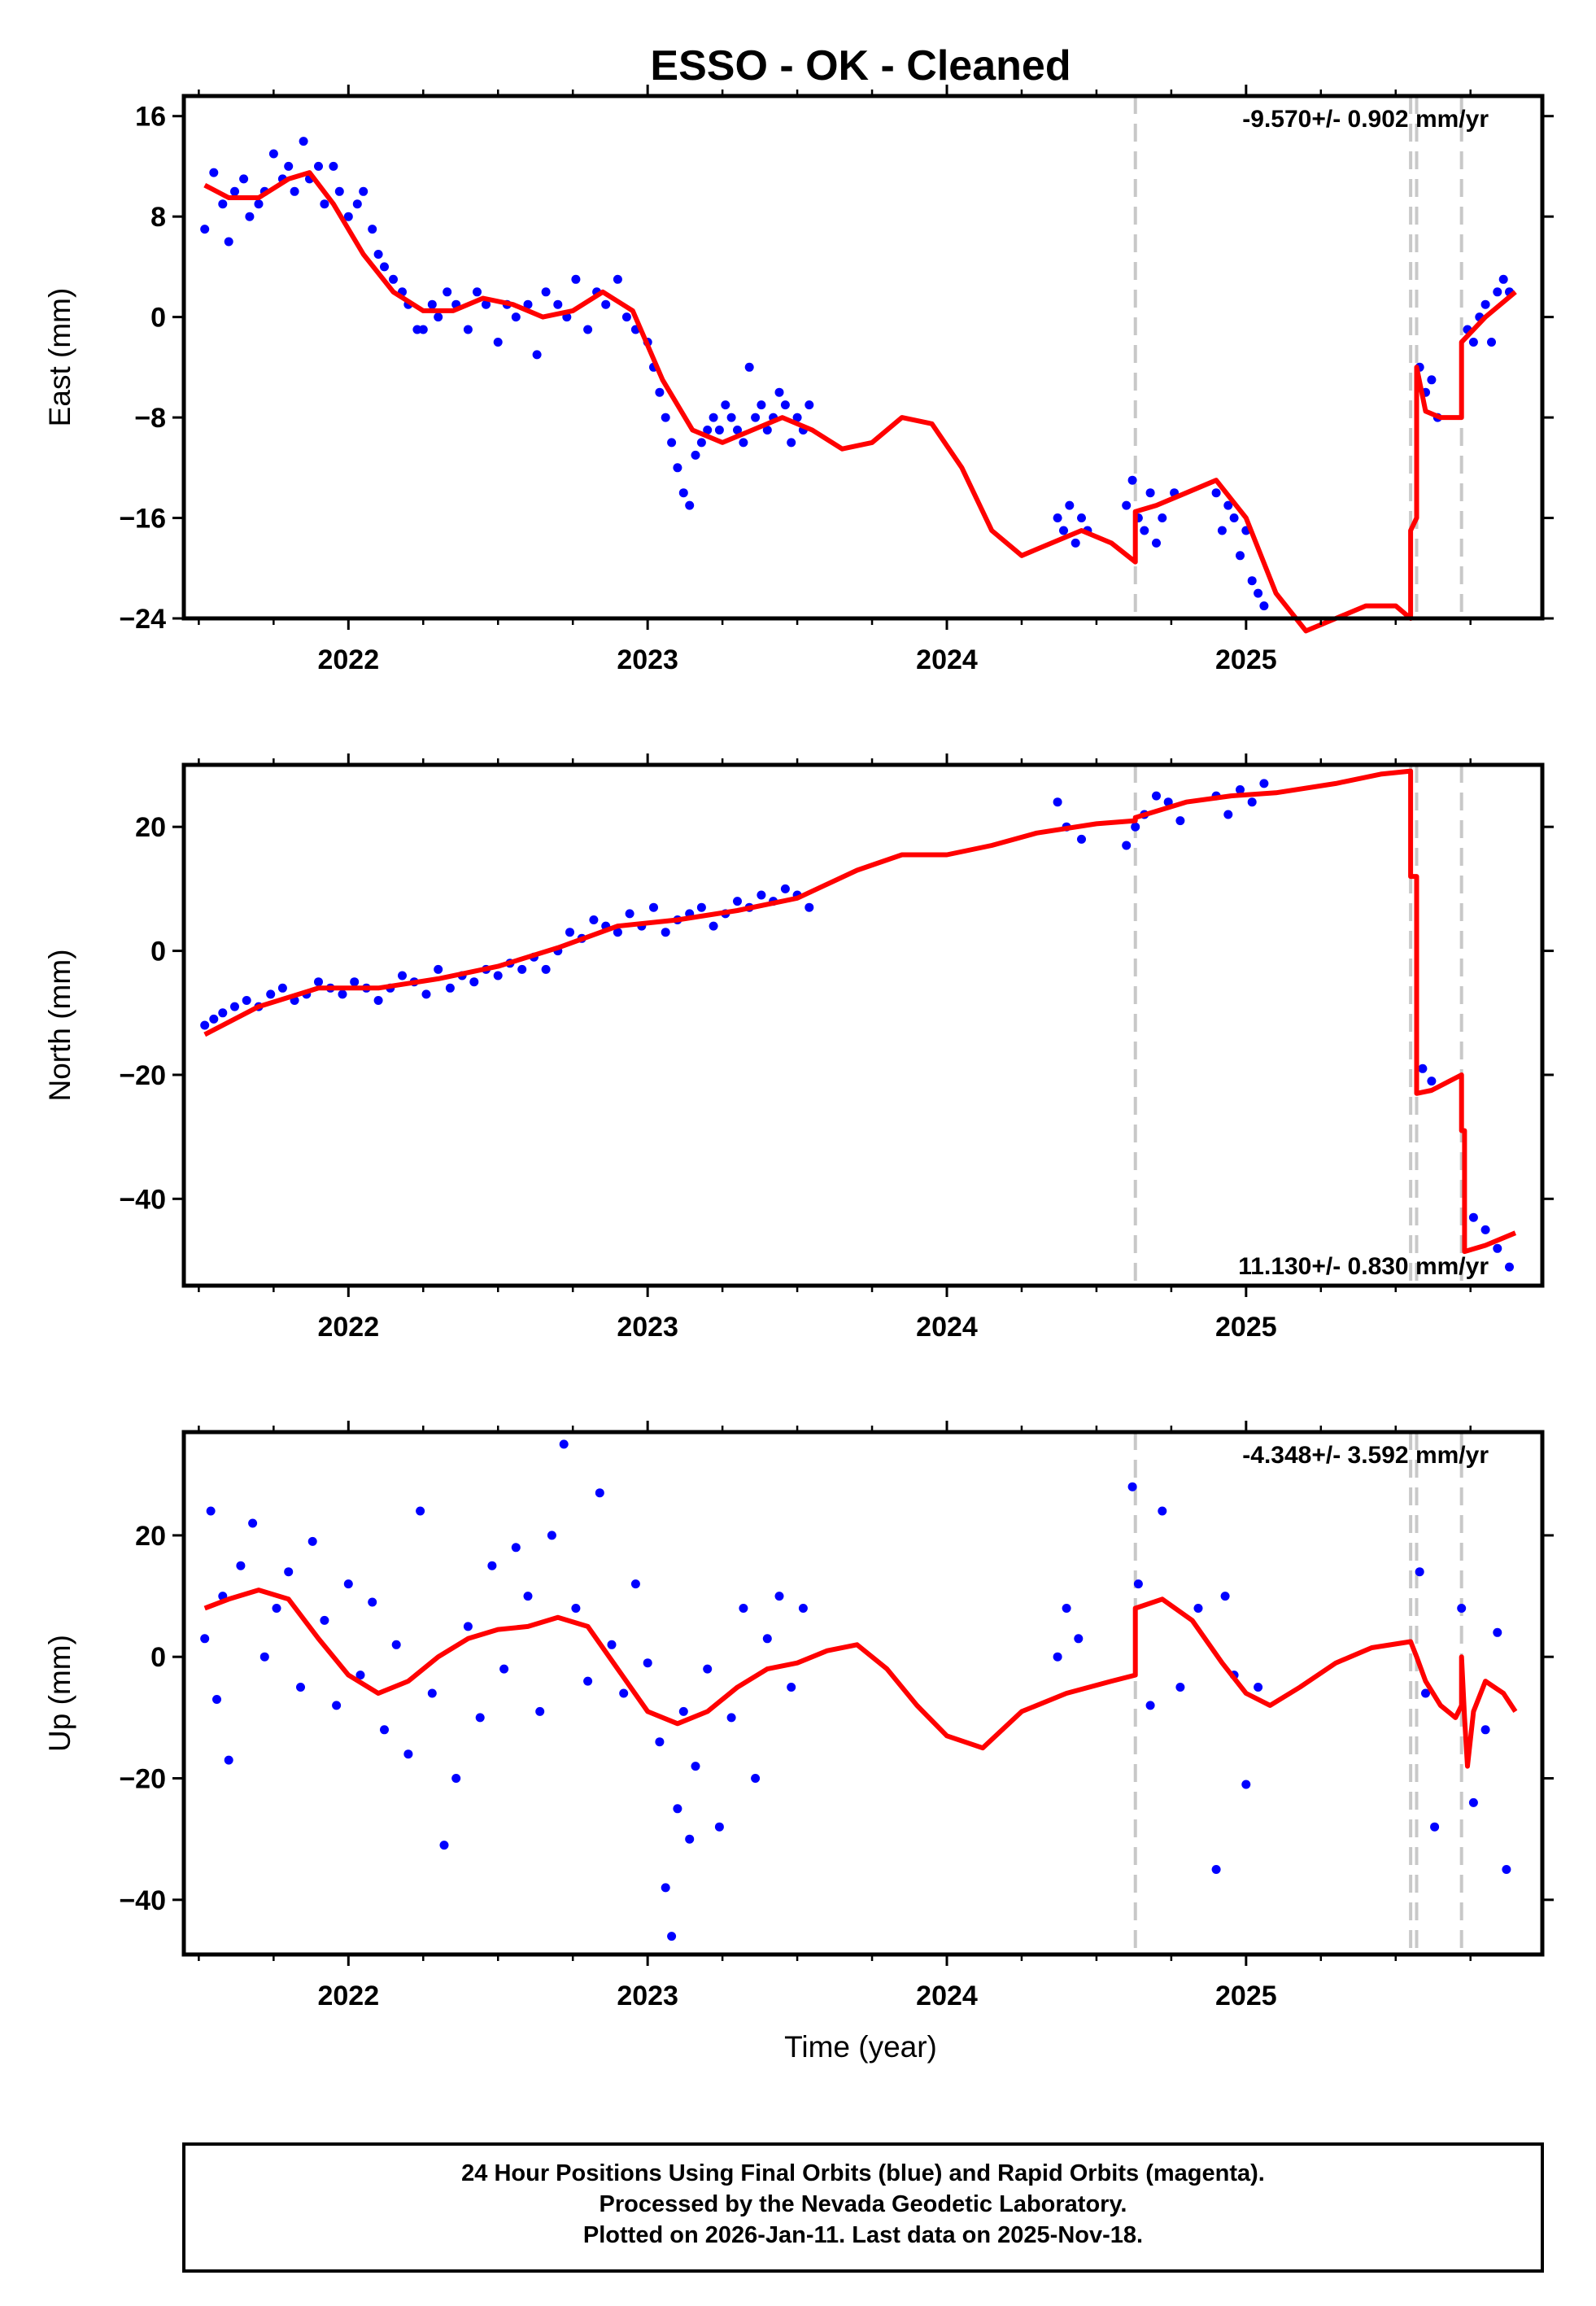 This screenshot has height=2306, width=1596. What do you see at coordinates (1246, 659) in the screenshot?
I see `east-x-tick-label: 2025` at bounding box center [1246, 659].